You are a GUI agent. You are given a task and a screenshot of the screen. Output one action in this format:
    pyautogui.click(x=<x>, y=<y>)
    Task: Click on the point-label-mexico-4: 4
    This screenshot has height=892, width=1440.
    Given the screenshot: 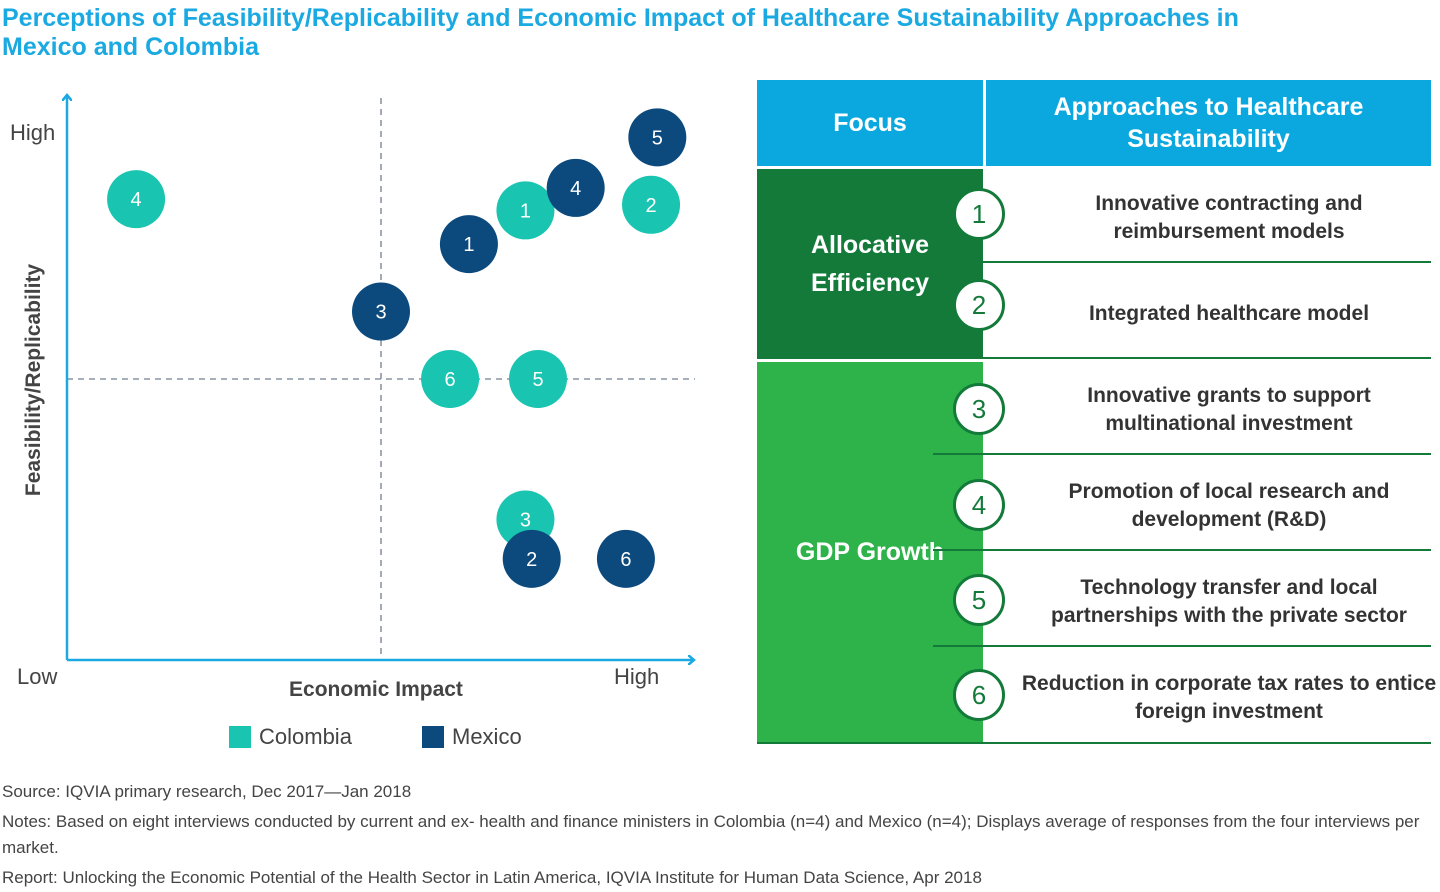 What is the action you would take?
    pyautogui.click(x=575, y=189)
    